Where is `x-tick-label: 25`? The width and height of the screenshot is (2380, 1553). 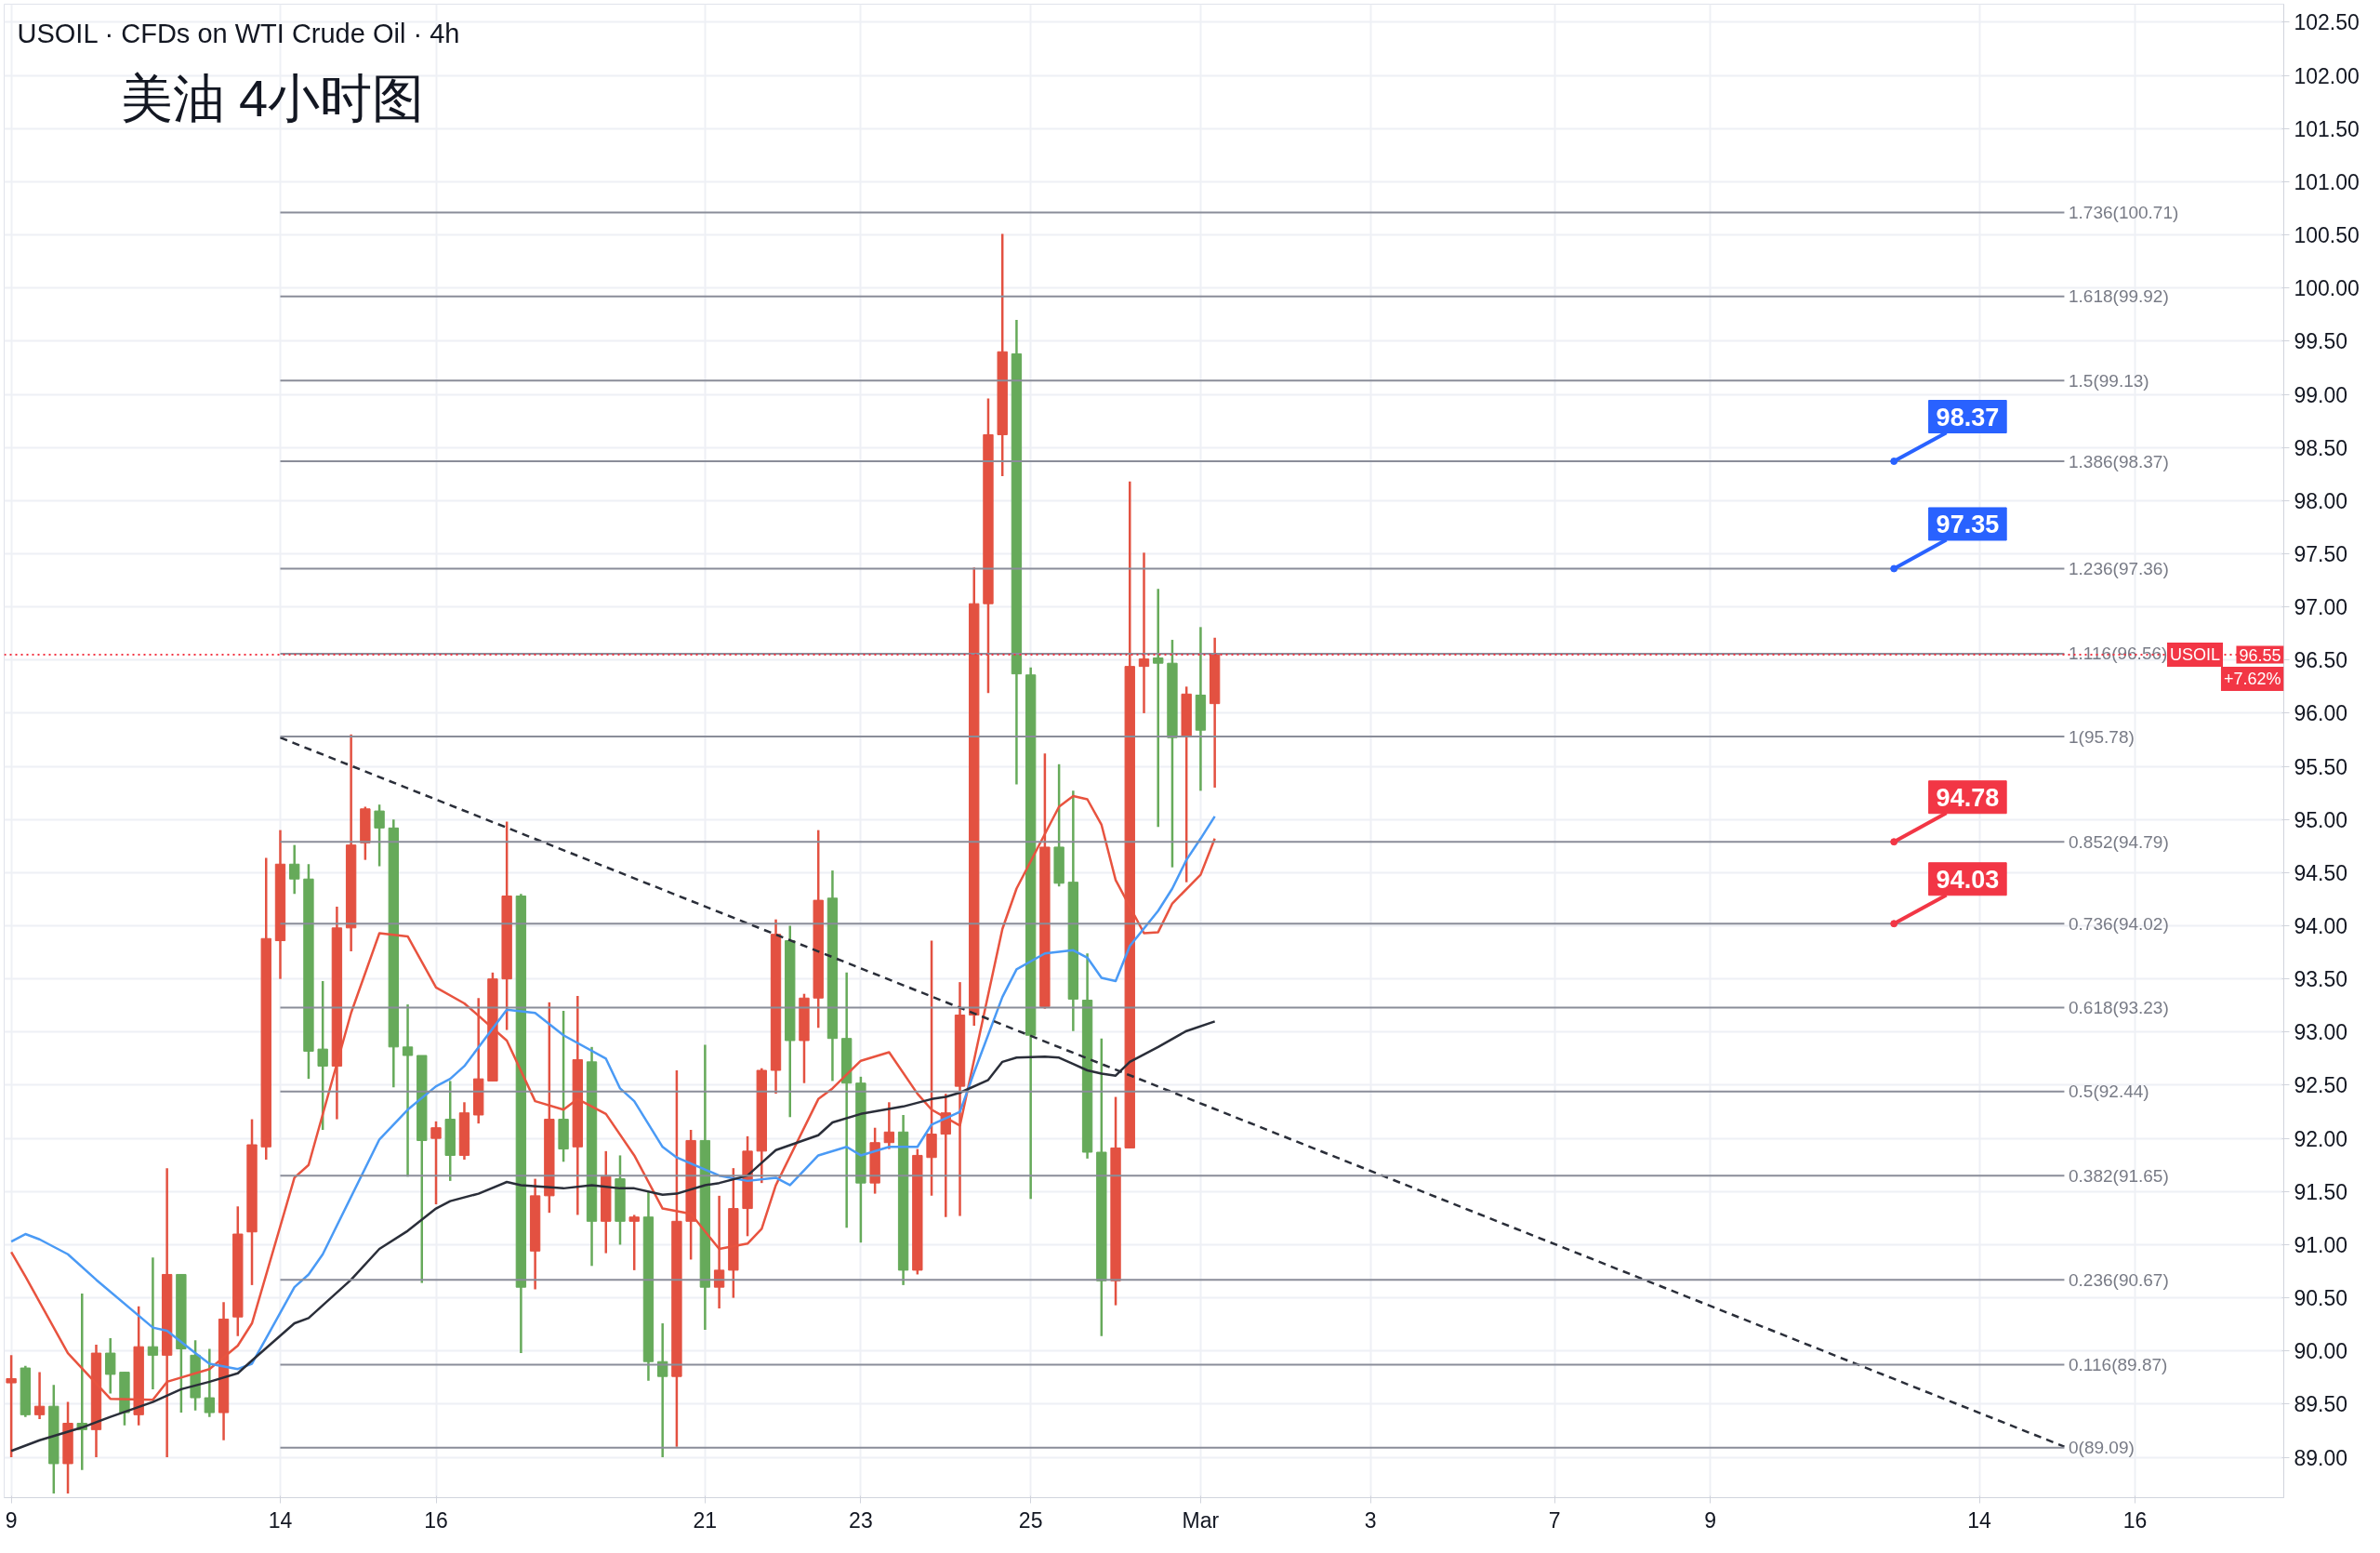
x-tick-label: 25 is located at coordinates (1030, 1520).